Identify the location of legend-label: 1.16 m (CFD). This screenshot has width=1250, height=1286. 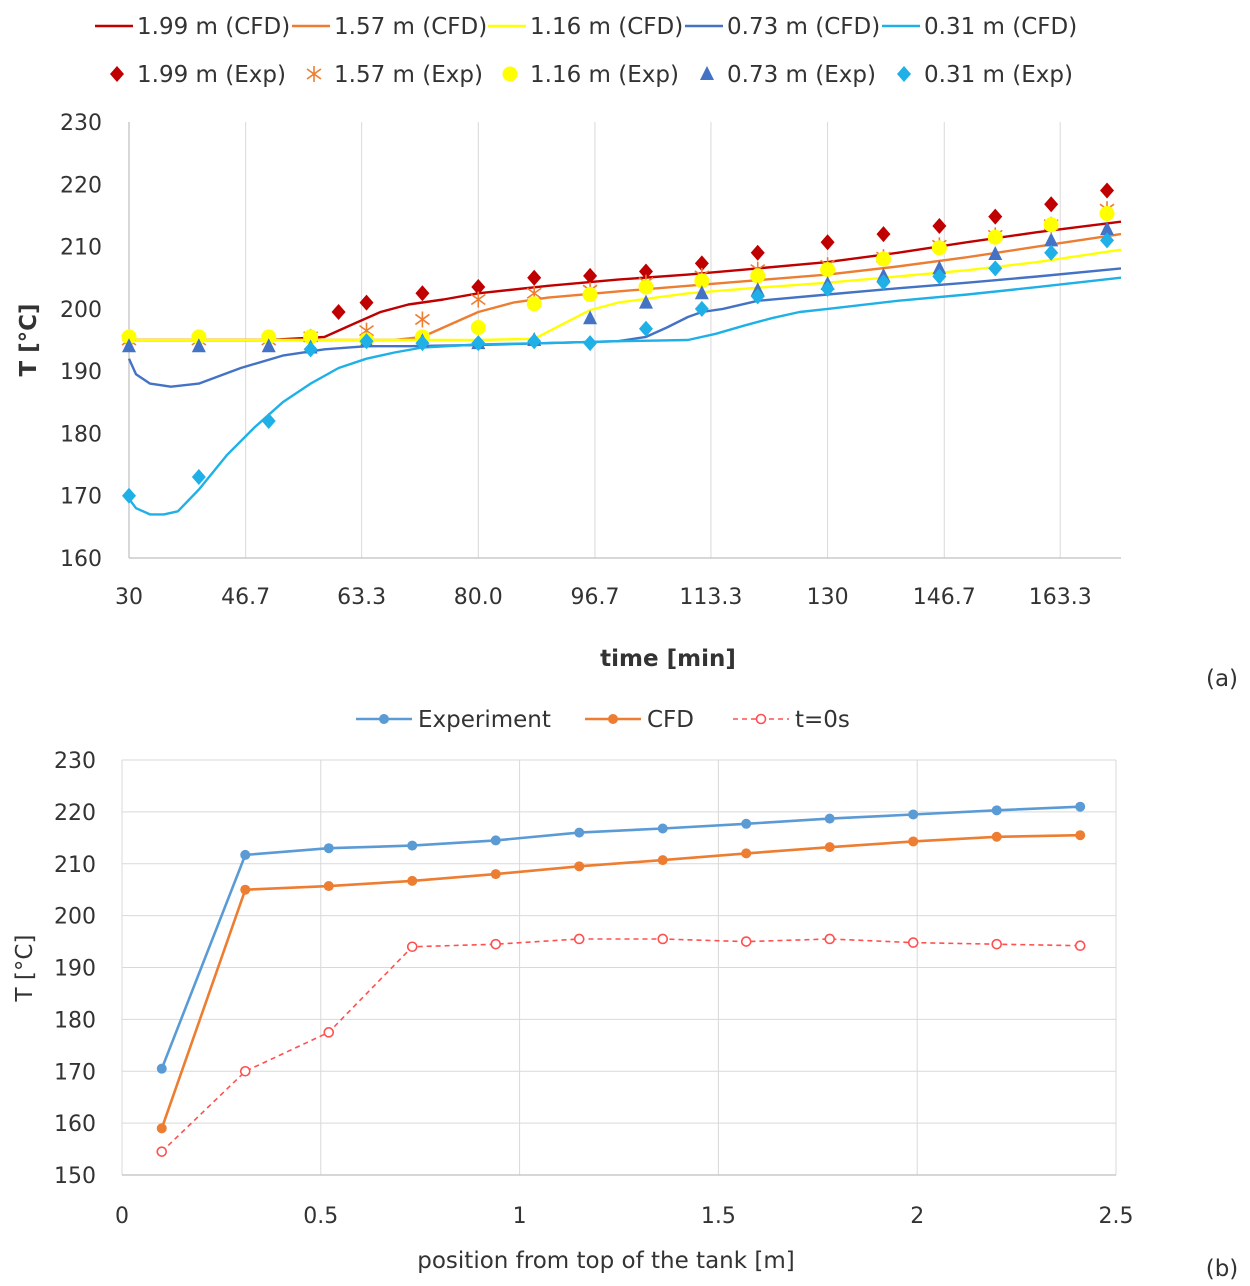
(606, 27).